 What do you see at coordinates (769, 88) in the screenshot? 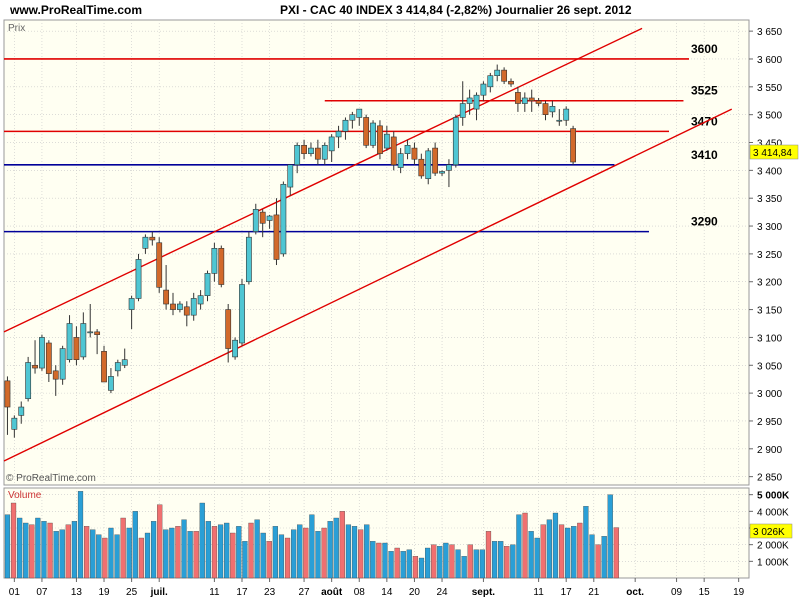
I see `price-tick-label: 3 550` at bounding box center [769, 88].